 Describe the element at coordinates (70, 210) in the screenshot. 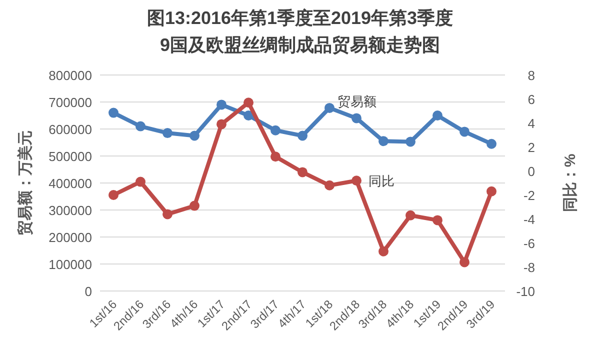

I see `y-tick-label: 300000` at that location.